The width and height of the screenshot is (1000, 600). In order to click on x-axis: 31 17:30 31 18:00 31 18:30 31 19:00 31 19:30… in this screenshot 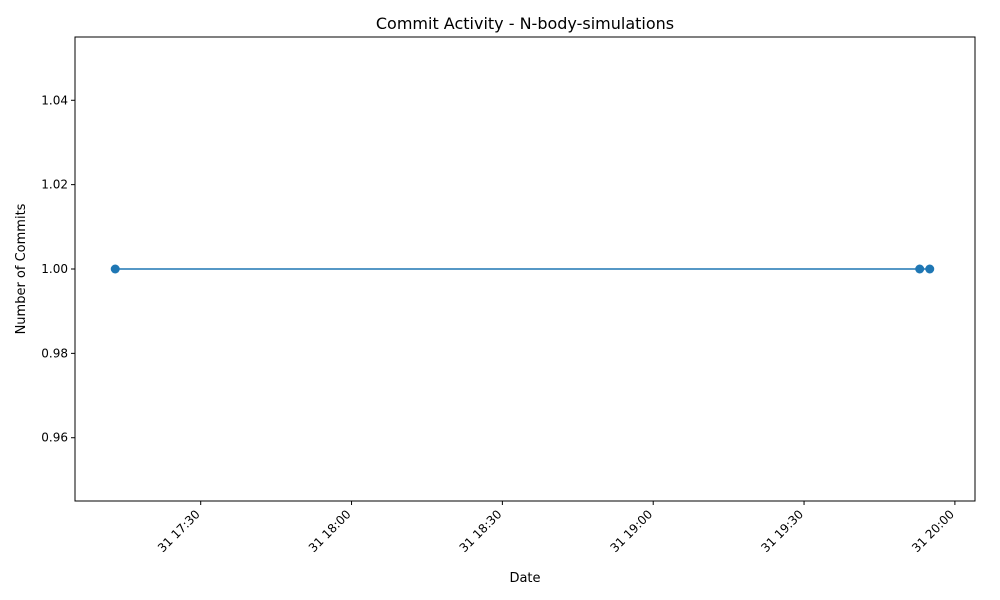, I will do `click(556, 528)`.